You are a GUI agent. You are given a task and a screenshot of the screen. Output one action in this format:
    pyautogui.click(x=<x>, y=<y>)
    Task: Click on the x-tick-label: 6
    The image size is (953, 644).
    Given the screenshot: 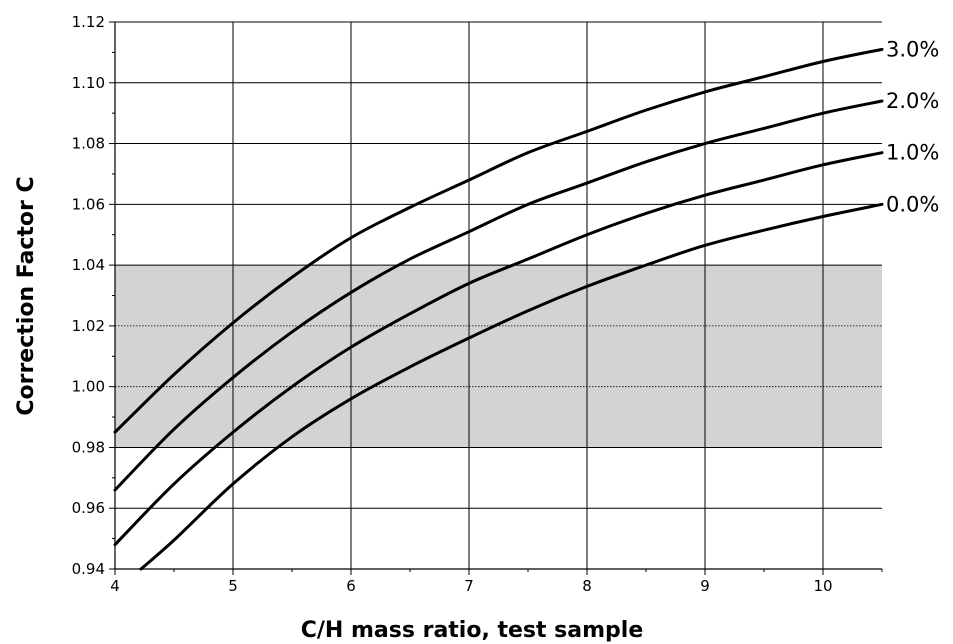 What is the action you would take?
    pyautogui.click(x=351, y=586)
    